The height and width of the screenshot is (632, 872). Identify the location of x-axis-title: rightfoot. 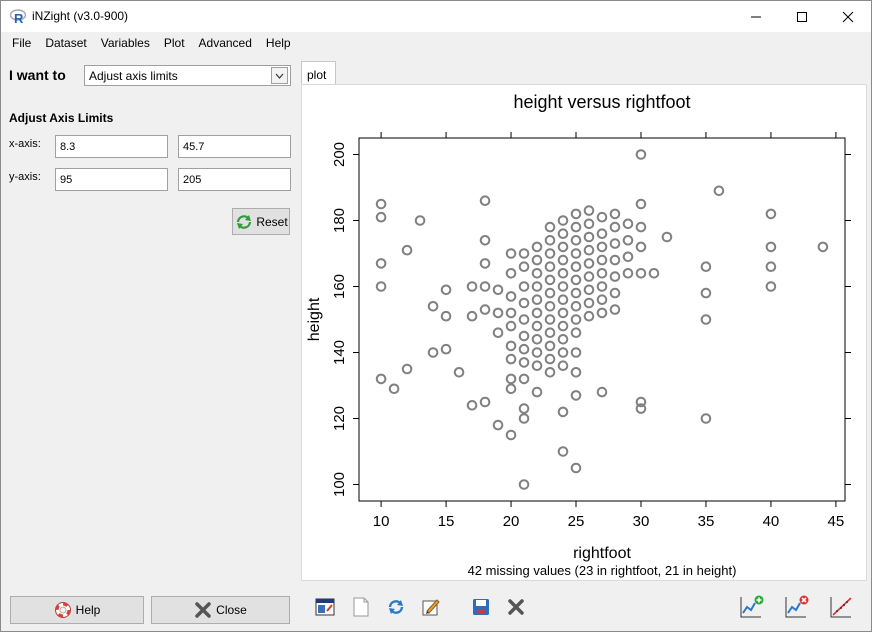
(602, 553).